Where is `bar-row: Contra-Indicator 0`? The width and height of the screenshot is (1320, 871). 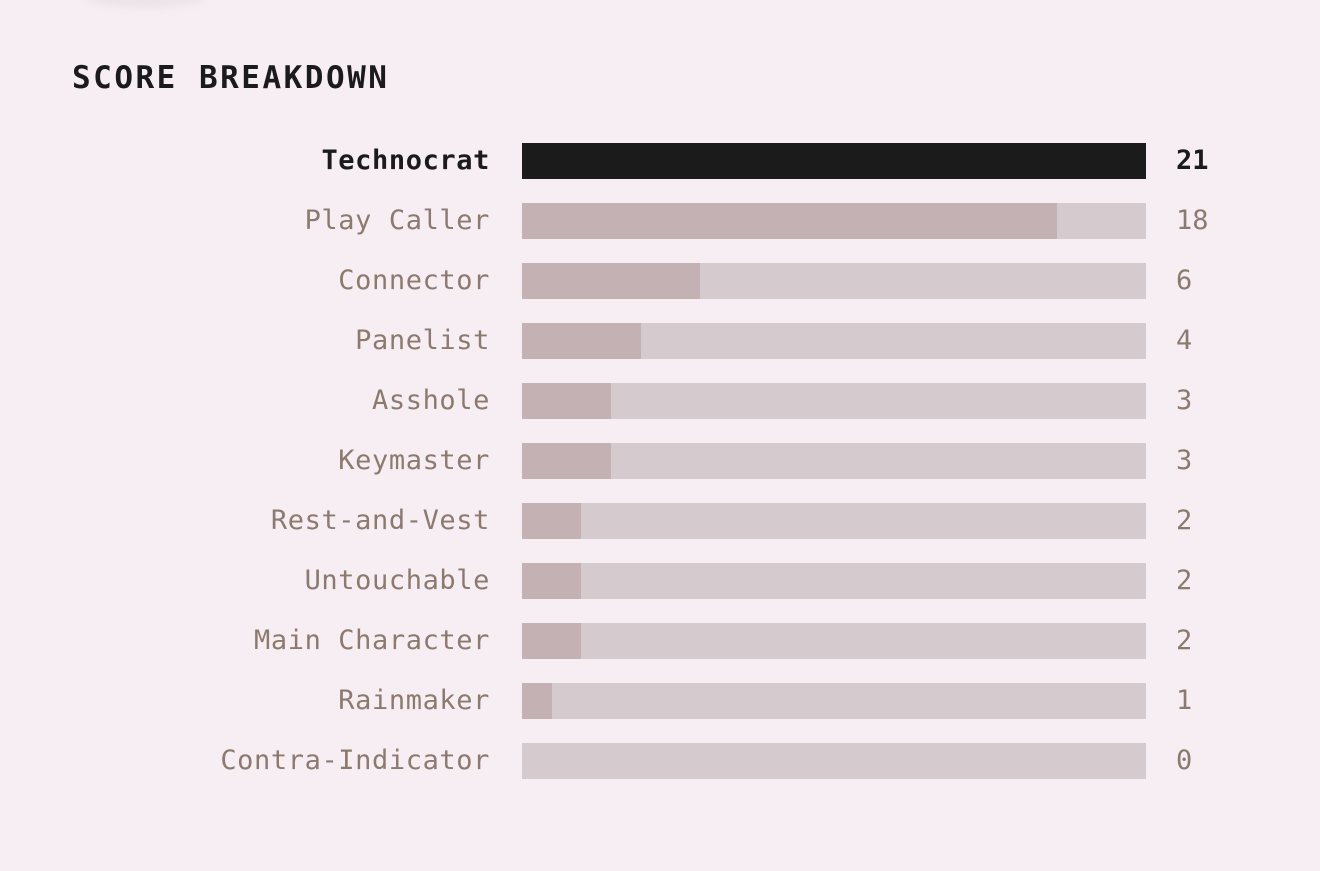
bar-row: Contra-Indicator 0 is located at coordinates (660, 761).